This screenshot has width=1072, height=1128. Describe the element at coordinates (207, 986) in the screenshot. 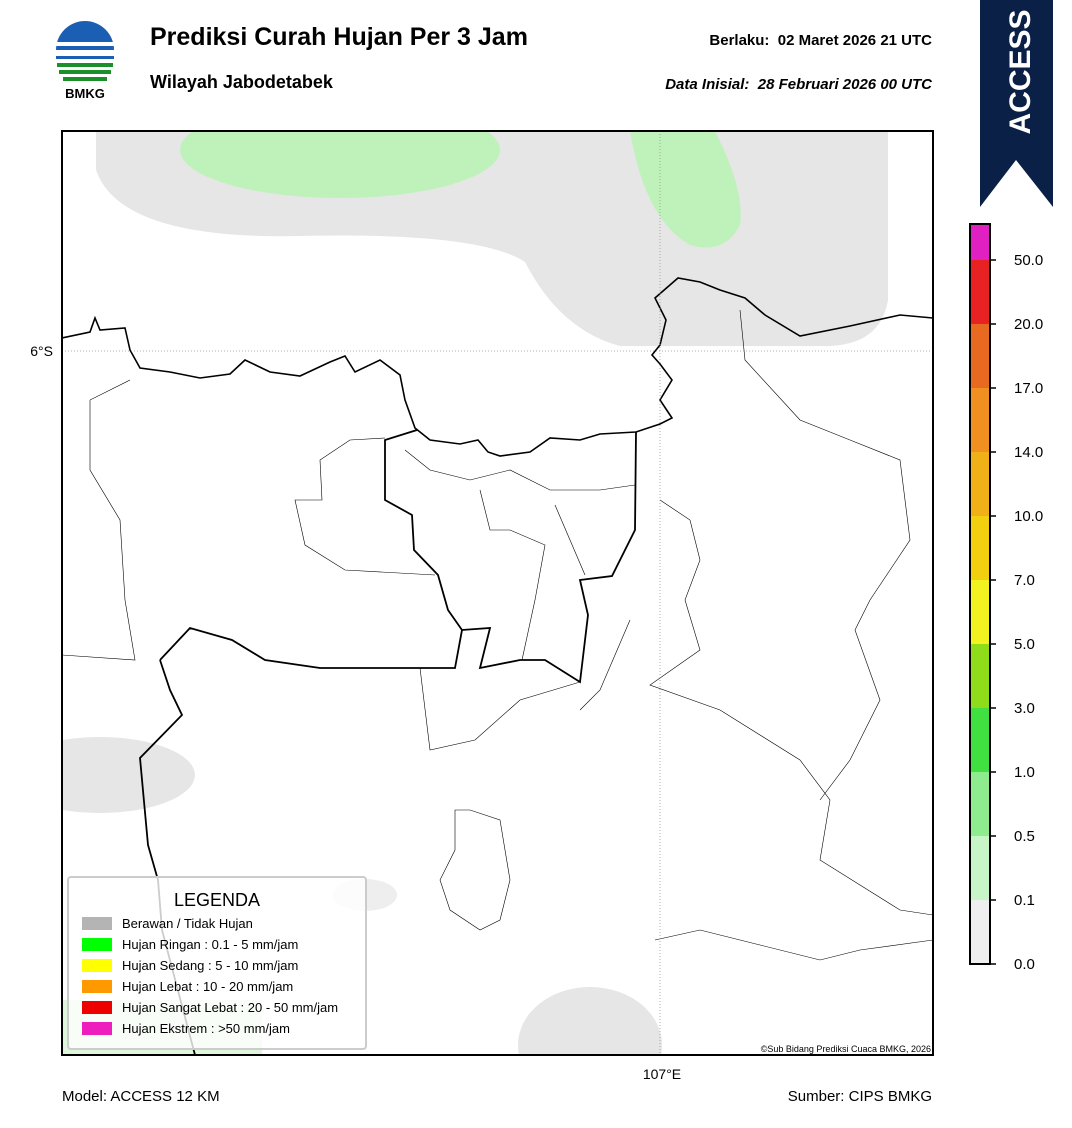

I see `legend-label: Hujan Lebat : 10 - 20 mm/jam` at that location.